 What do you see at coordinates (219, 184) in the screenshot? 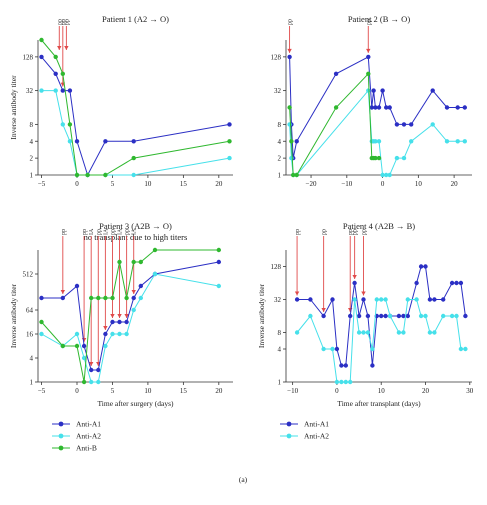
I see `x-tick-label: 20` at bounding box center [219, 184].